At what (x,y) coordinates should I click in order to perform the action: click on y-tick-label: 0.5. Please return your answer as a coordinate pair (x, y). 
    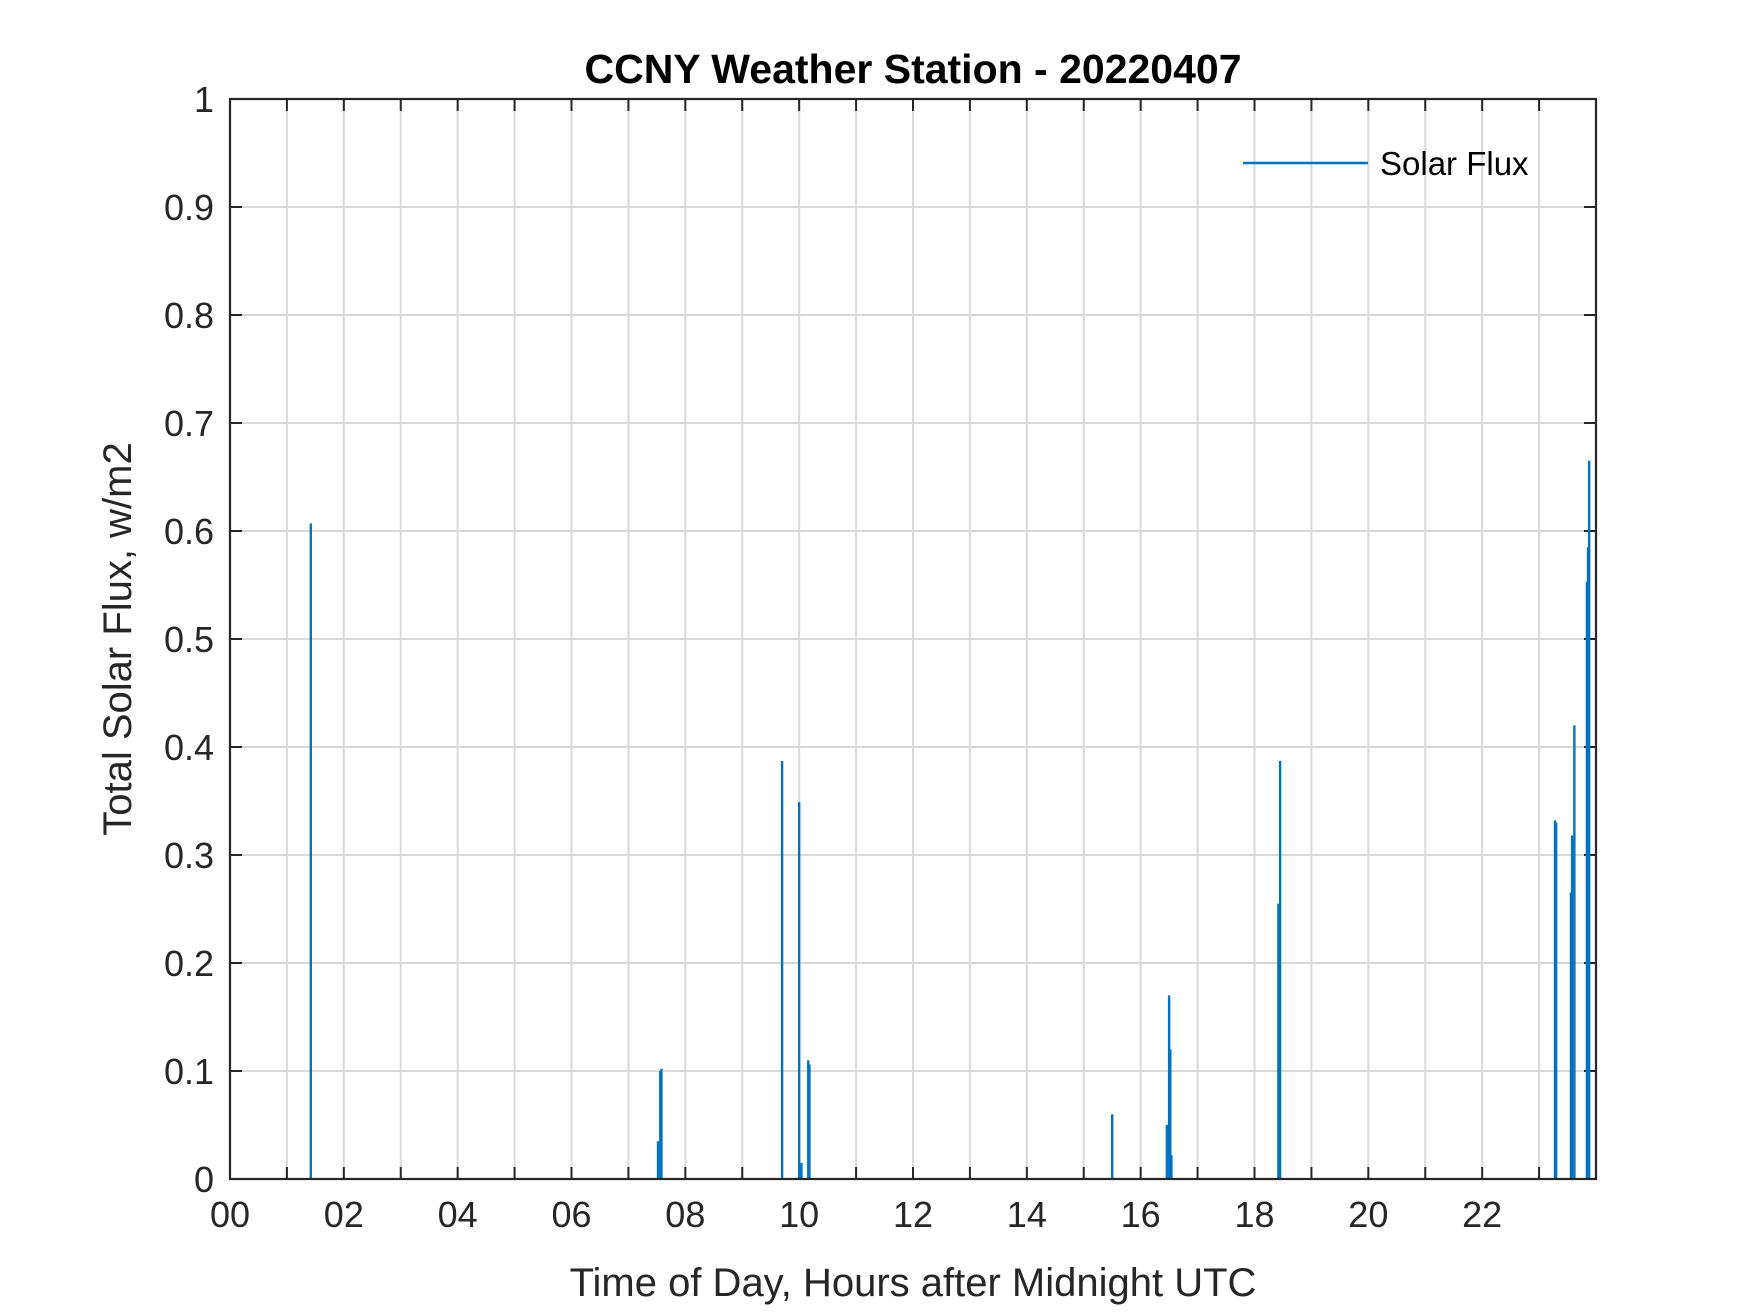
    Looking at the image, I should click on (189, 639).